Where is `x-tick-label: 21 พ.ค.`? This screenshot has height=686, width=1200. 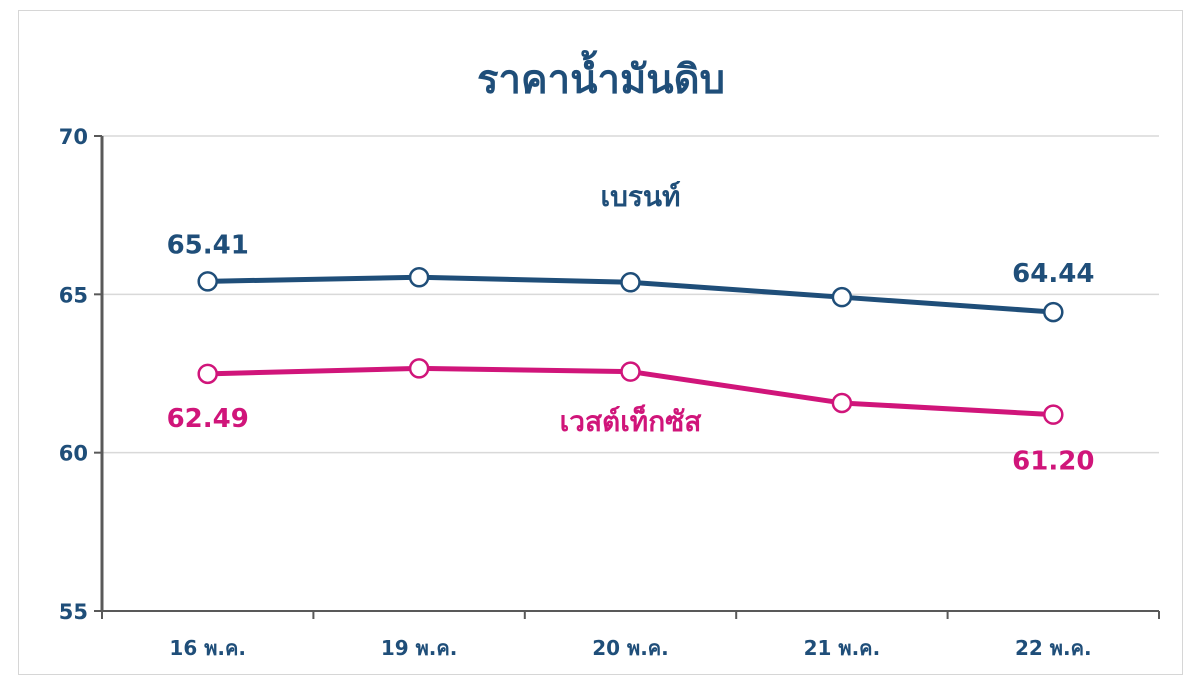
x-tick-label: 21 พ.ค. is located at coordinates (842, 648).